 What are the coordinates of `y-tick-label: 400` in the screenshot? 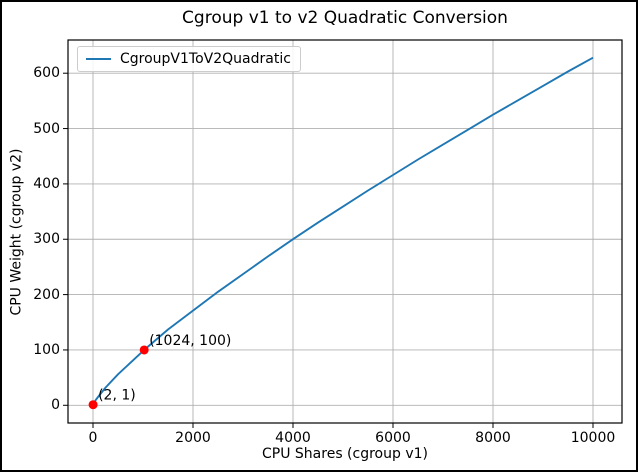 It's located at (46, 183).